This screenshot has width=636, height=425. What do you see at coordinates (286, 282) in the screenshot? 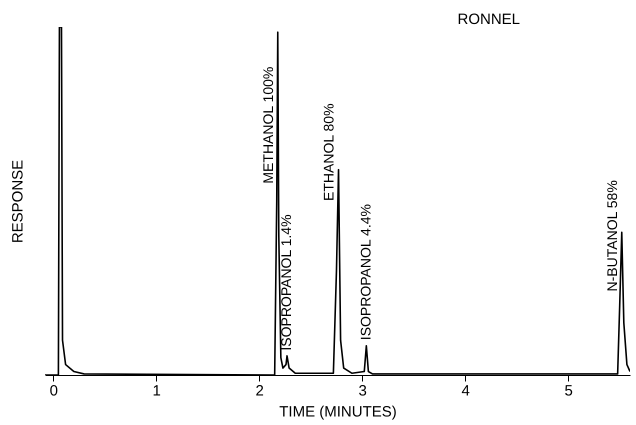
I see `annotation: ISOPROPANOL 1.4%` at bounding box center [286, 282].